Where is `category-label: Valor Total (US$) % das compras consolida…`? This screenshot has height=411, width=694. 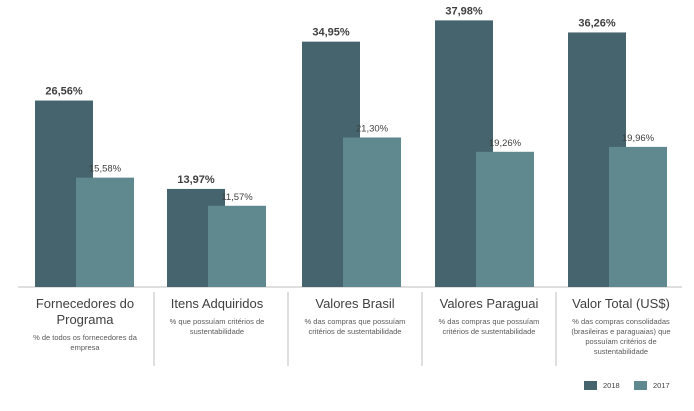
category-label: Valor Total (US$) % das compras consolida… is located at coordinates (621, 326).